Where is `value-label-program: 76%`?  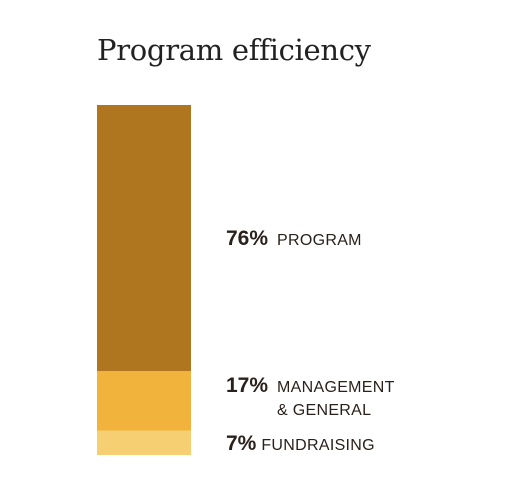 value-label-program: 76% is located at coordinates (247, 238).